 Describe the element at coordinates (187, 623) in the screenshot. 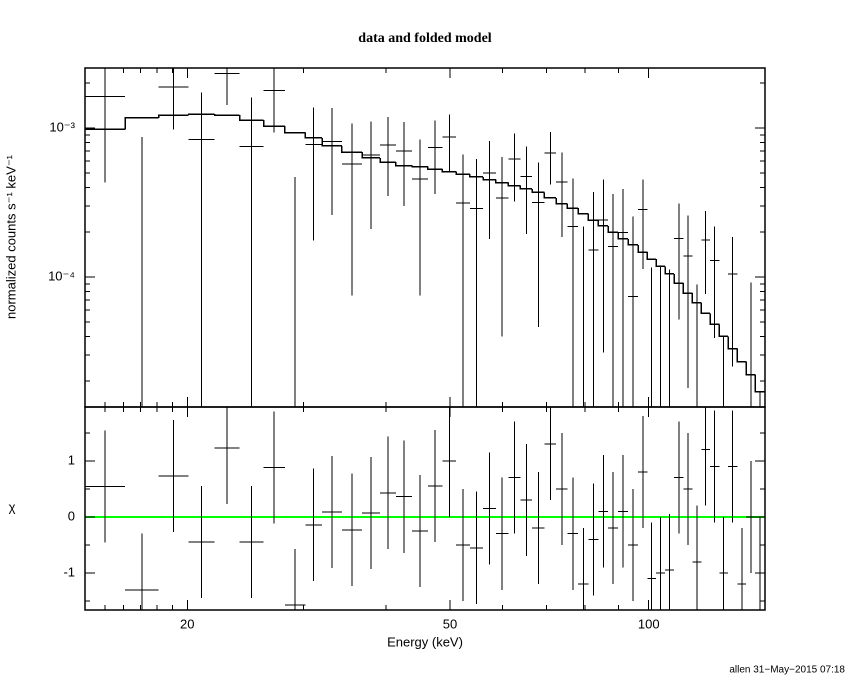

I see `x-tick-label: 20` at that location.